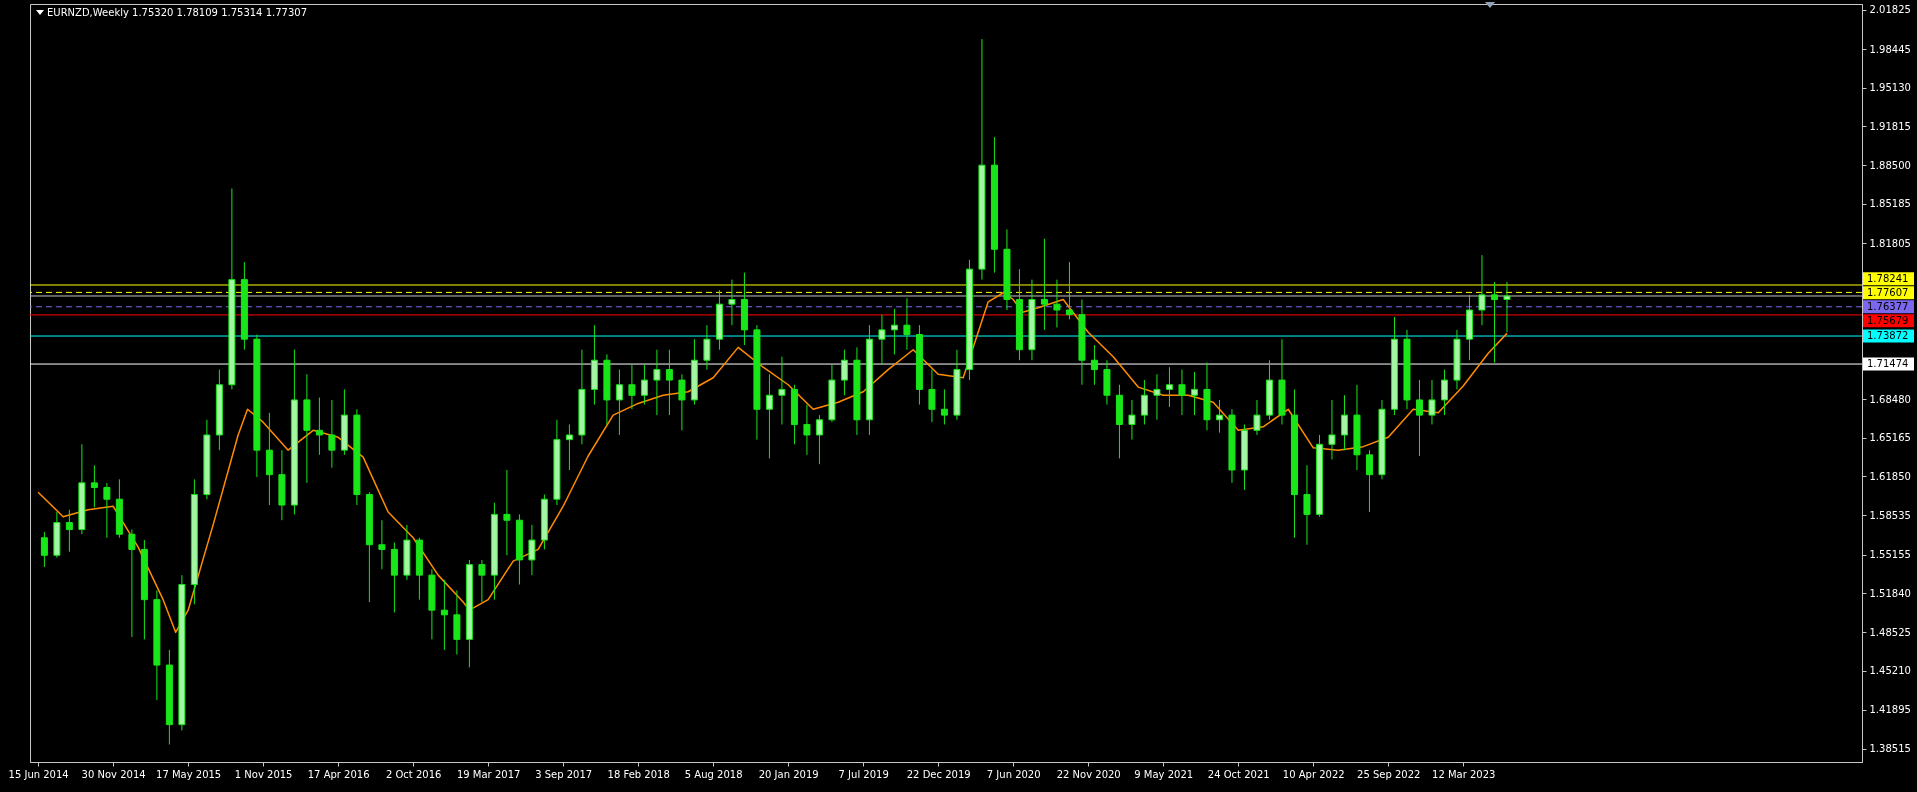  I want to click on x-tick-label: 9 May 2021, so click(1164, 774).